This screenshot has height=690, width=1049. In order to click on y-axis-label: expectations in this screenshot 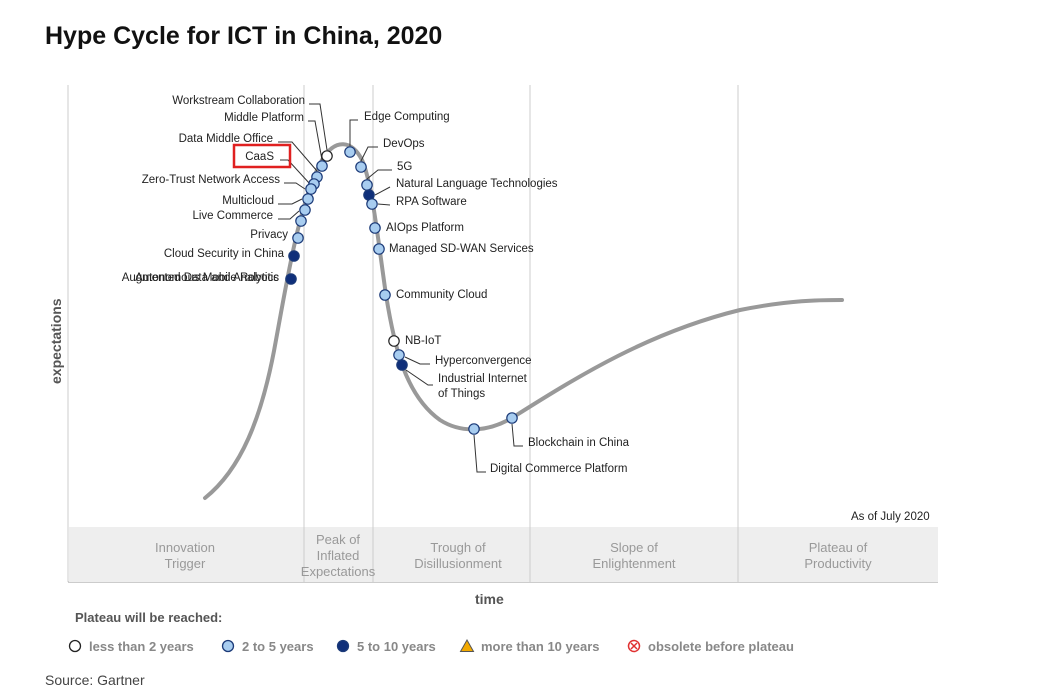, I will do `click(56, 341)`.